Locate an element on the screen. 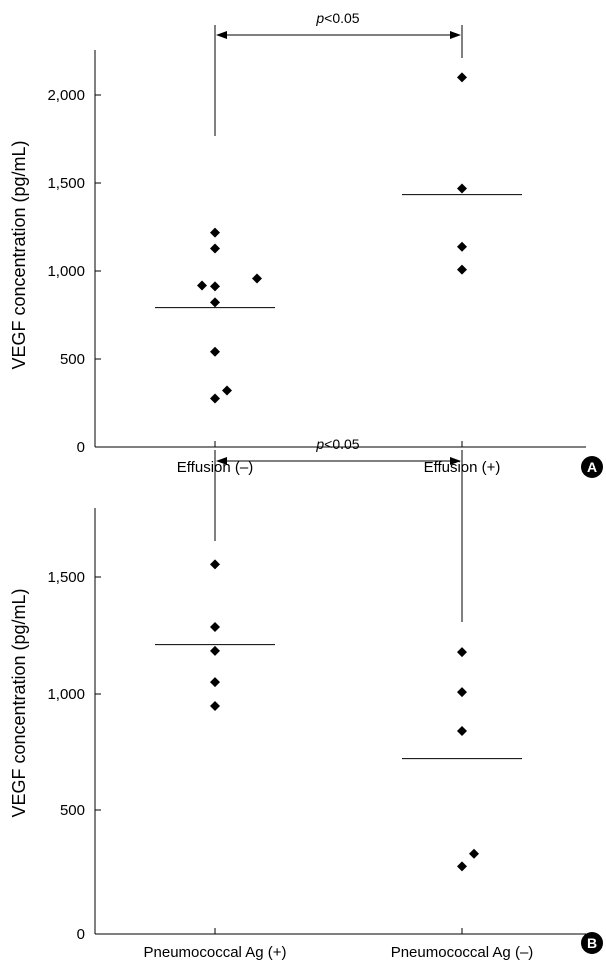 Image resolution: width=606 pixels, height=963 pixels. x-tick-label: Pneumococcal Ag (–) is located at coordinates (462, 952).